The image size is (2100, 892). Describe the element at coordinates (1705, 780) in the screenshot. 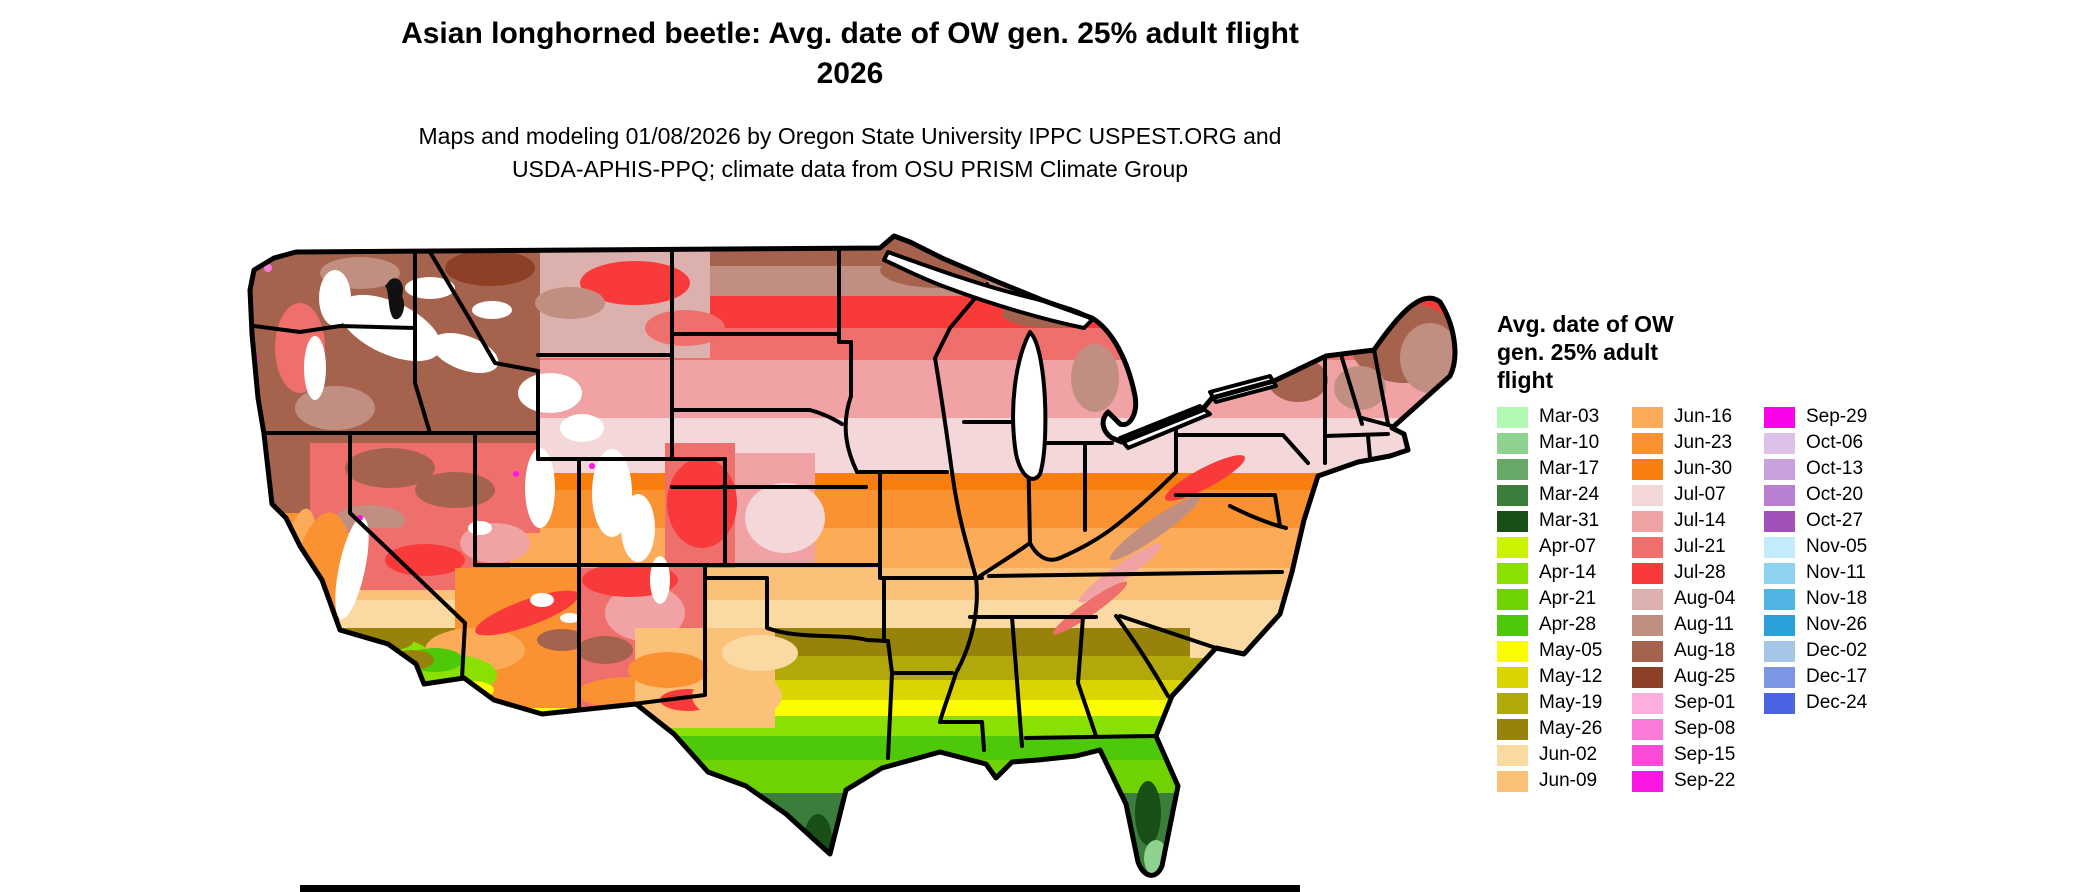

I see `legend-label: Sep-22` at that location.